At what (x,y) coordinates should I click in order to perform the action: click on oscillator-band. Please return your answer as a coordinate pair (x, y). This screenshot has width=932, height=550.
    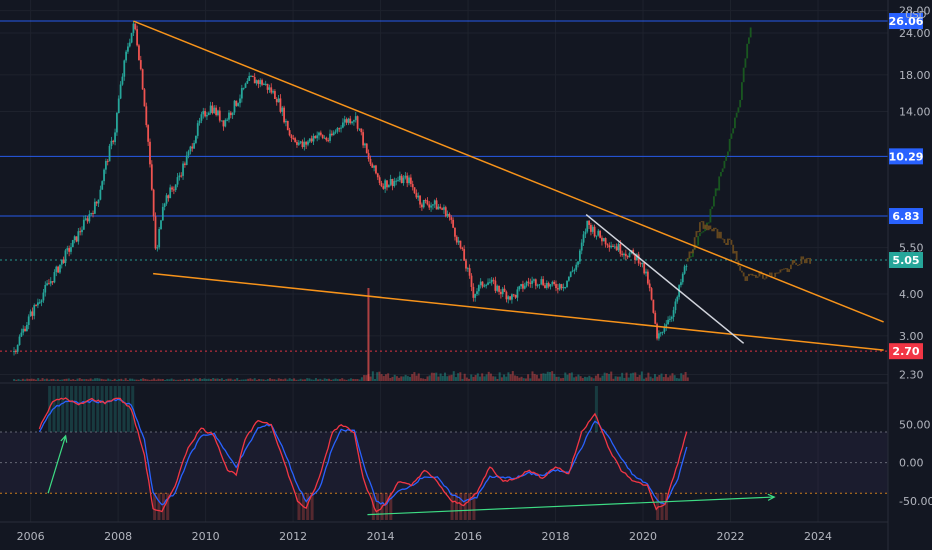
    Looking at the image, I should click on (444, 462).